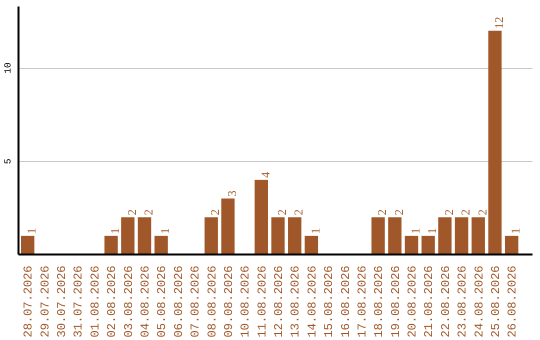  What do you see at coordinates (195, 301) in the screenshot?
I see `x-tick-label: 07.08.2026` at bounding box center [195, 301].